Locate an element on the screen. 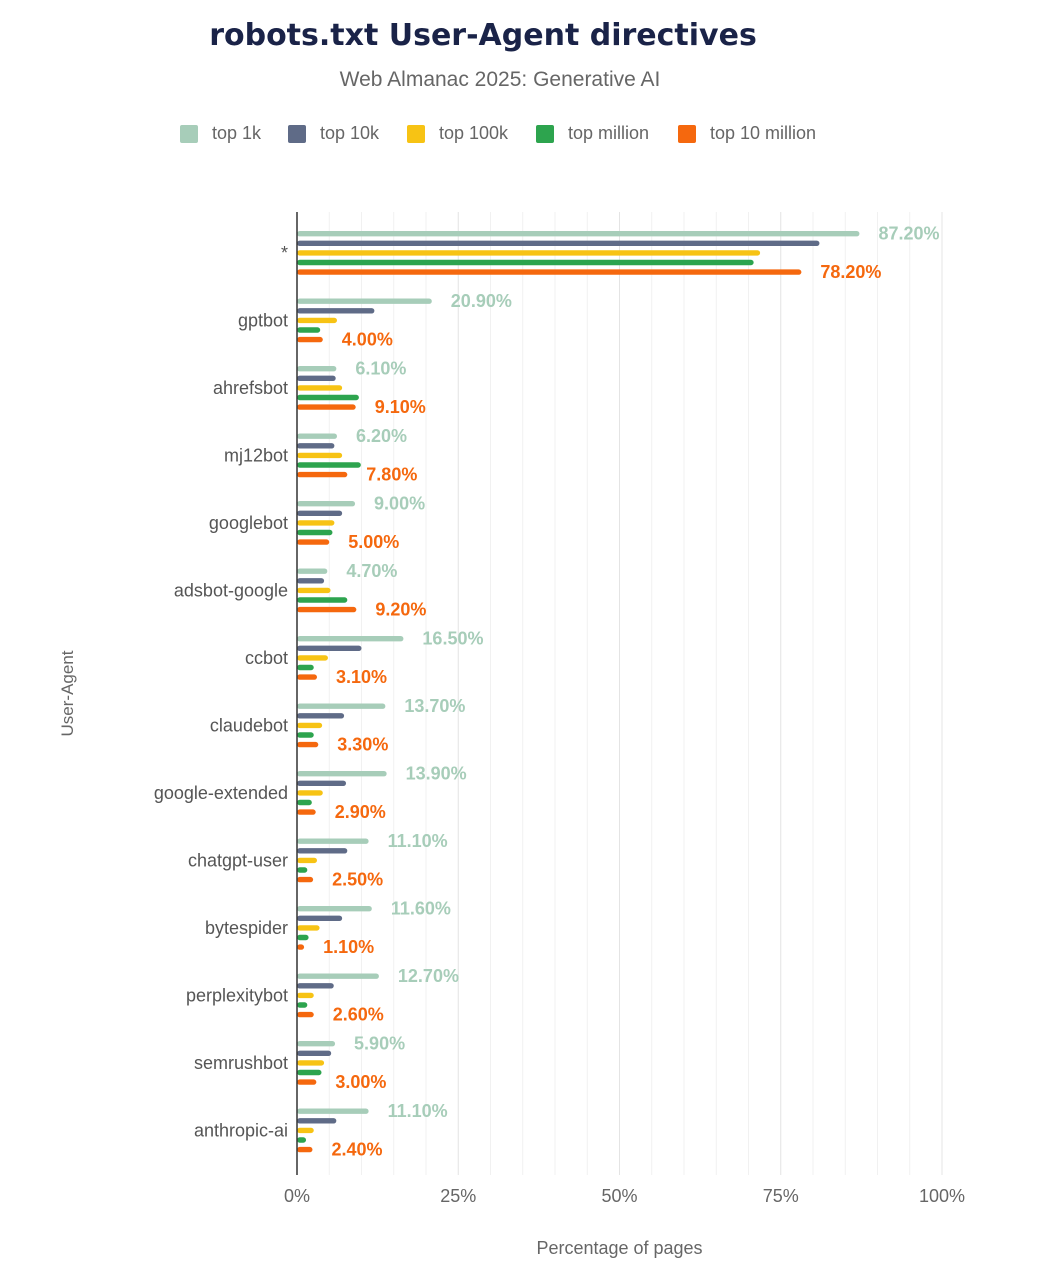 The height and width of the screenshot is (1280, 1039). x-tick-label: 0% is located at coordinates (297, 1196).